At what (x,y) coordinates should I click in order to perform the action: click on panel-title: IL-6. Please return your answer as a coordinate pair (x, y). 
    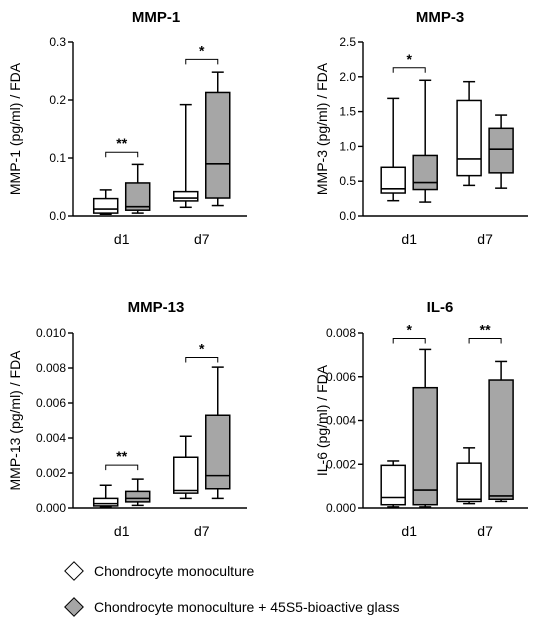
    Looking at the image, I should click on (440, 307).